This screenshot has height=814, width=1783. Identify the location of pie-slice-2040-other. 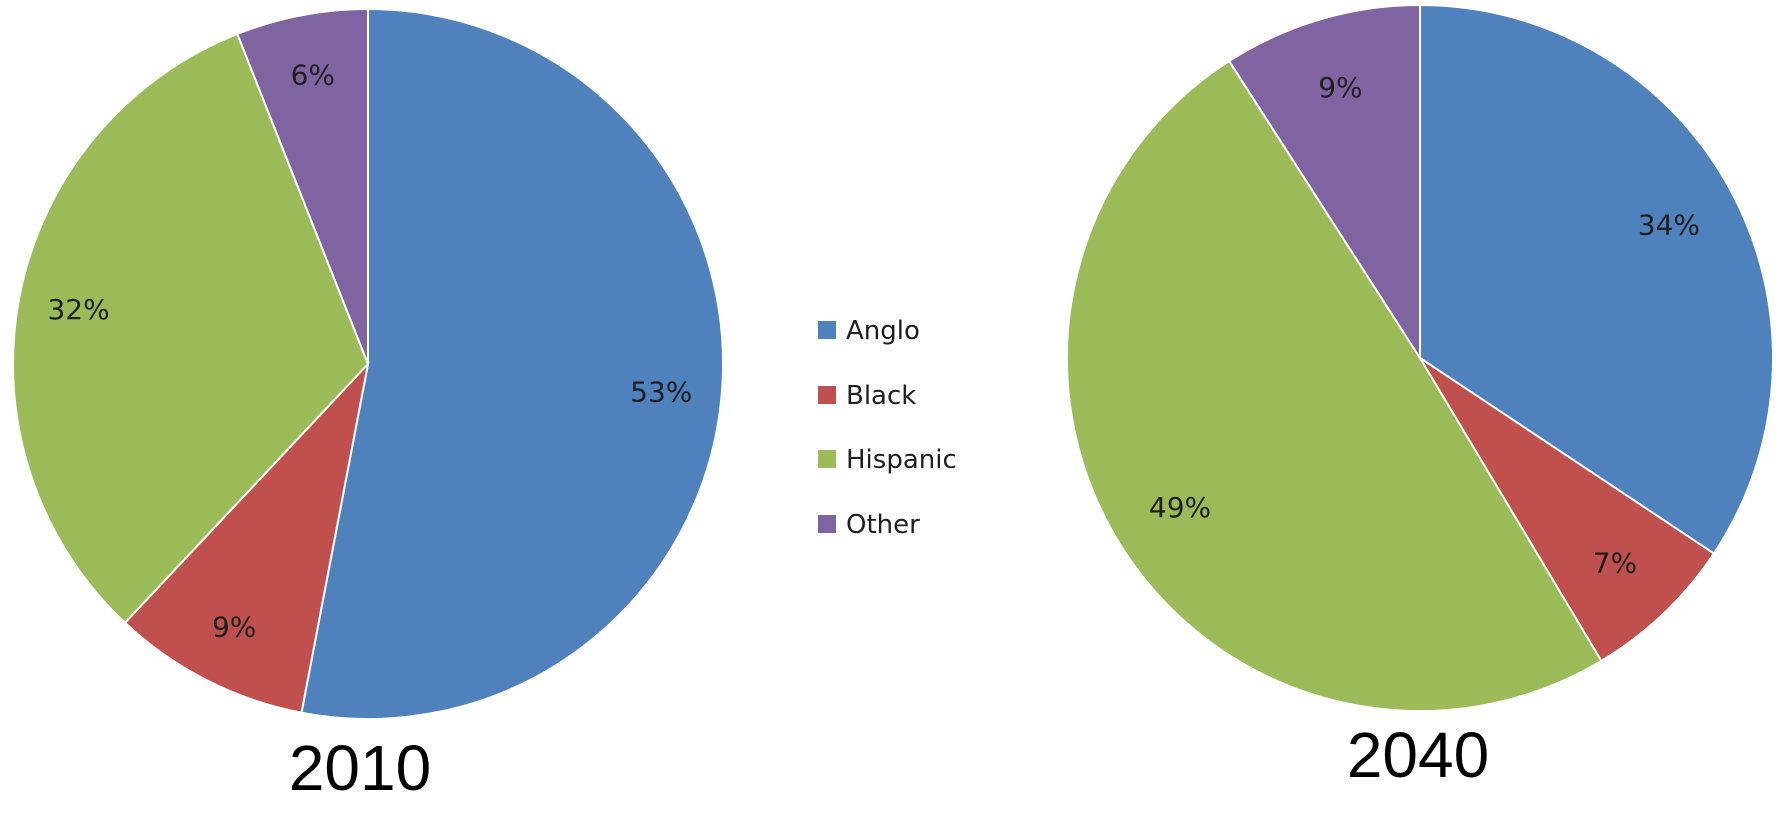
(1324, 182).